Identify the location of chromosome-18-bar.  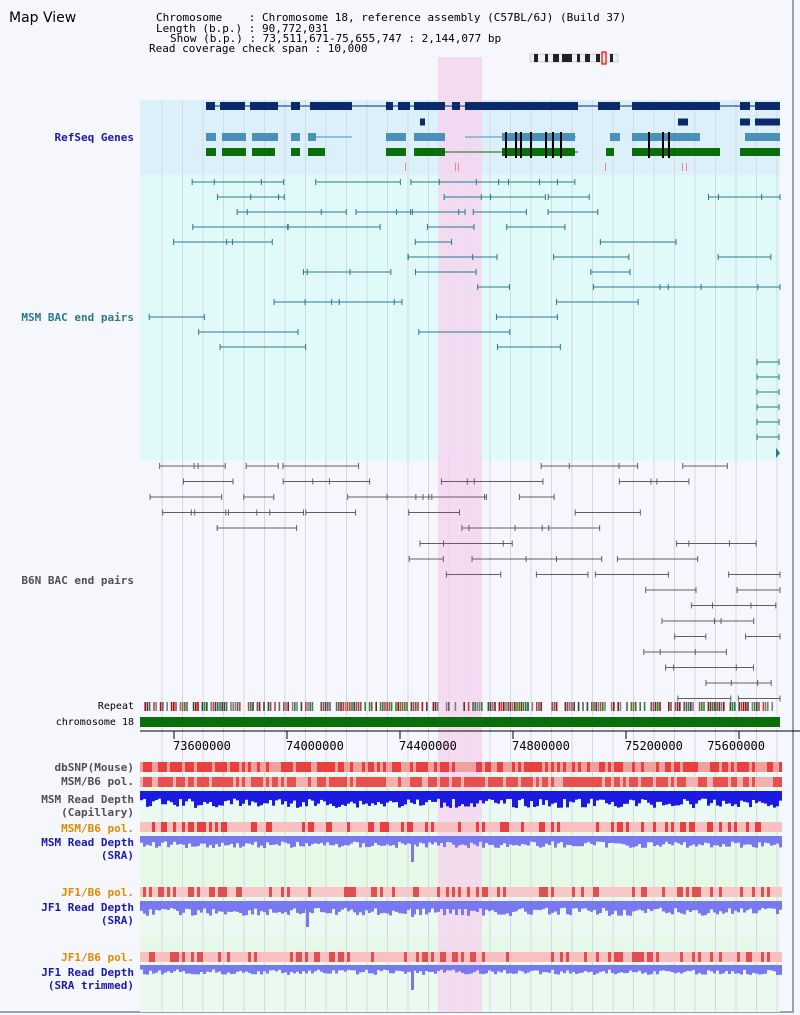
(460, 722).